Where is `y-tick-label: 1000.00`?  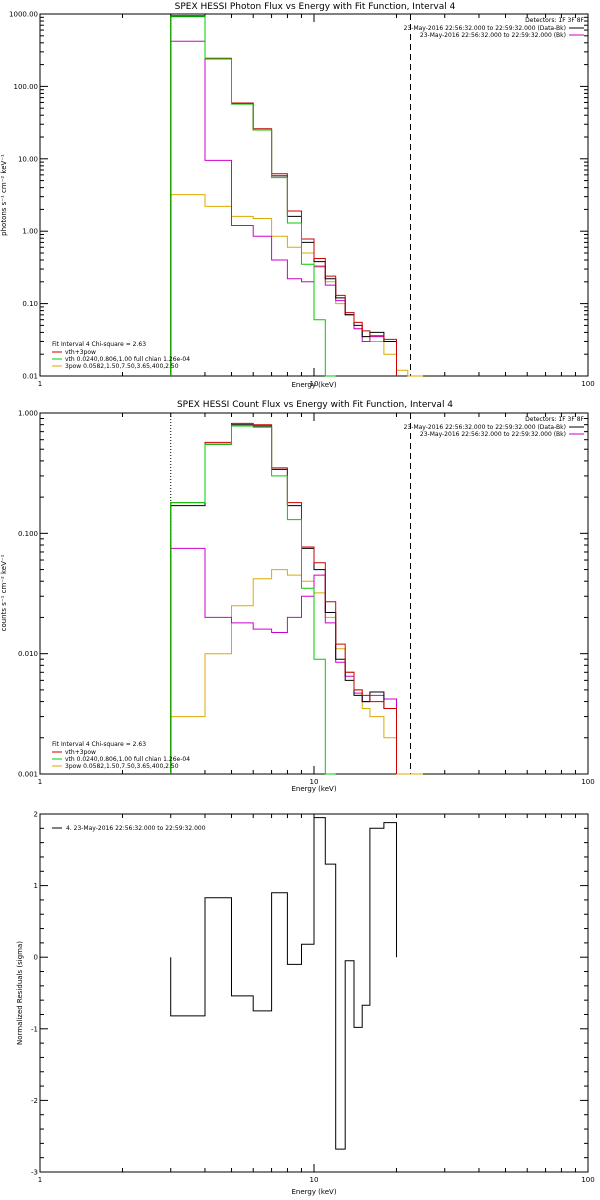
y-tick-label: 1000.00 is located at coordinates (23, 15).